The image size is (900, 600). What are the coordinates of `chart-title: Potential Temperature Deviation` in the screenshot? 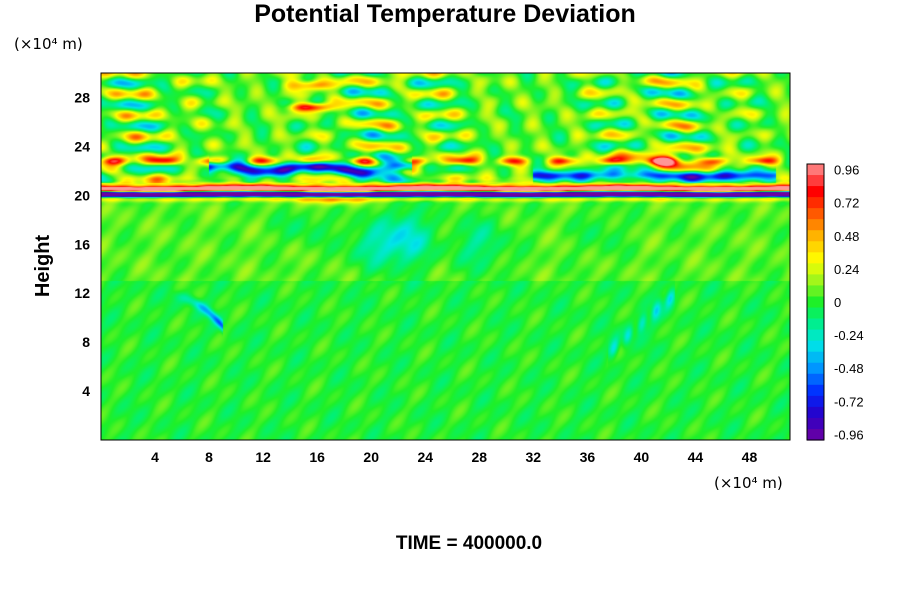 It's located at (445, 14).